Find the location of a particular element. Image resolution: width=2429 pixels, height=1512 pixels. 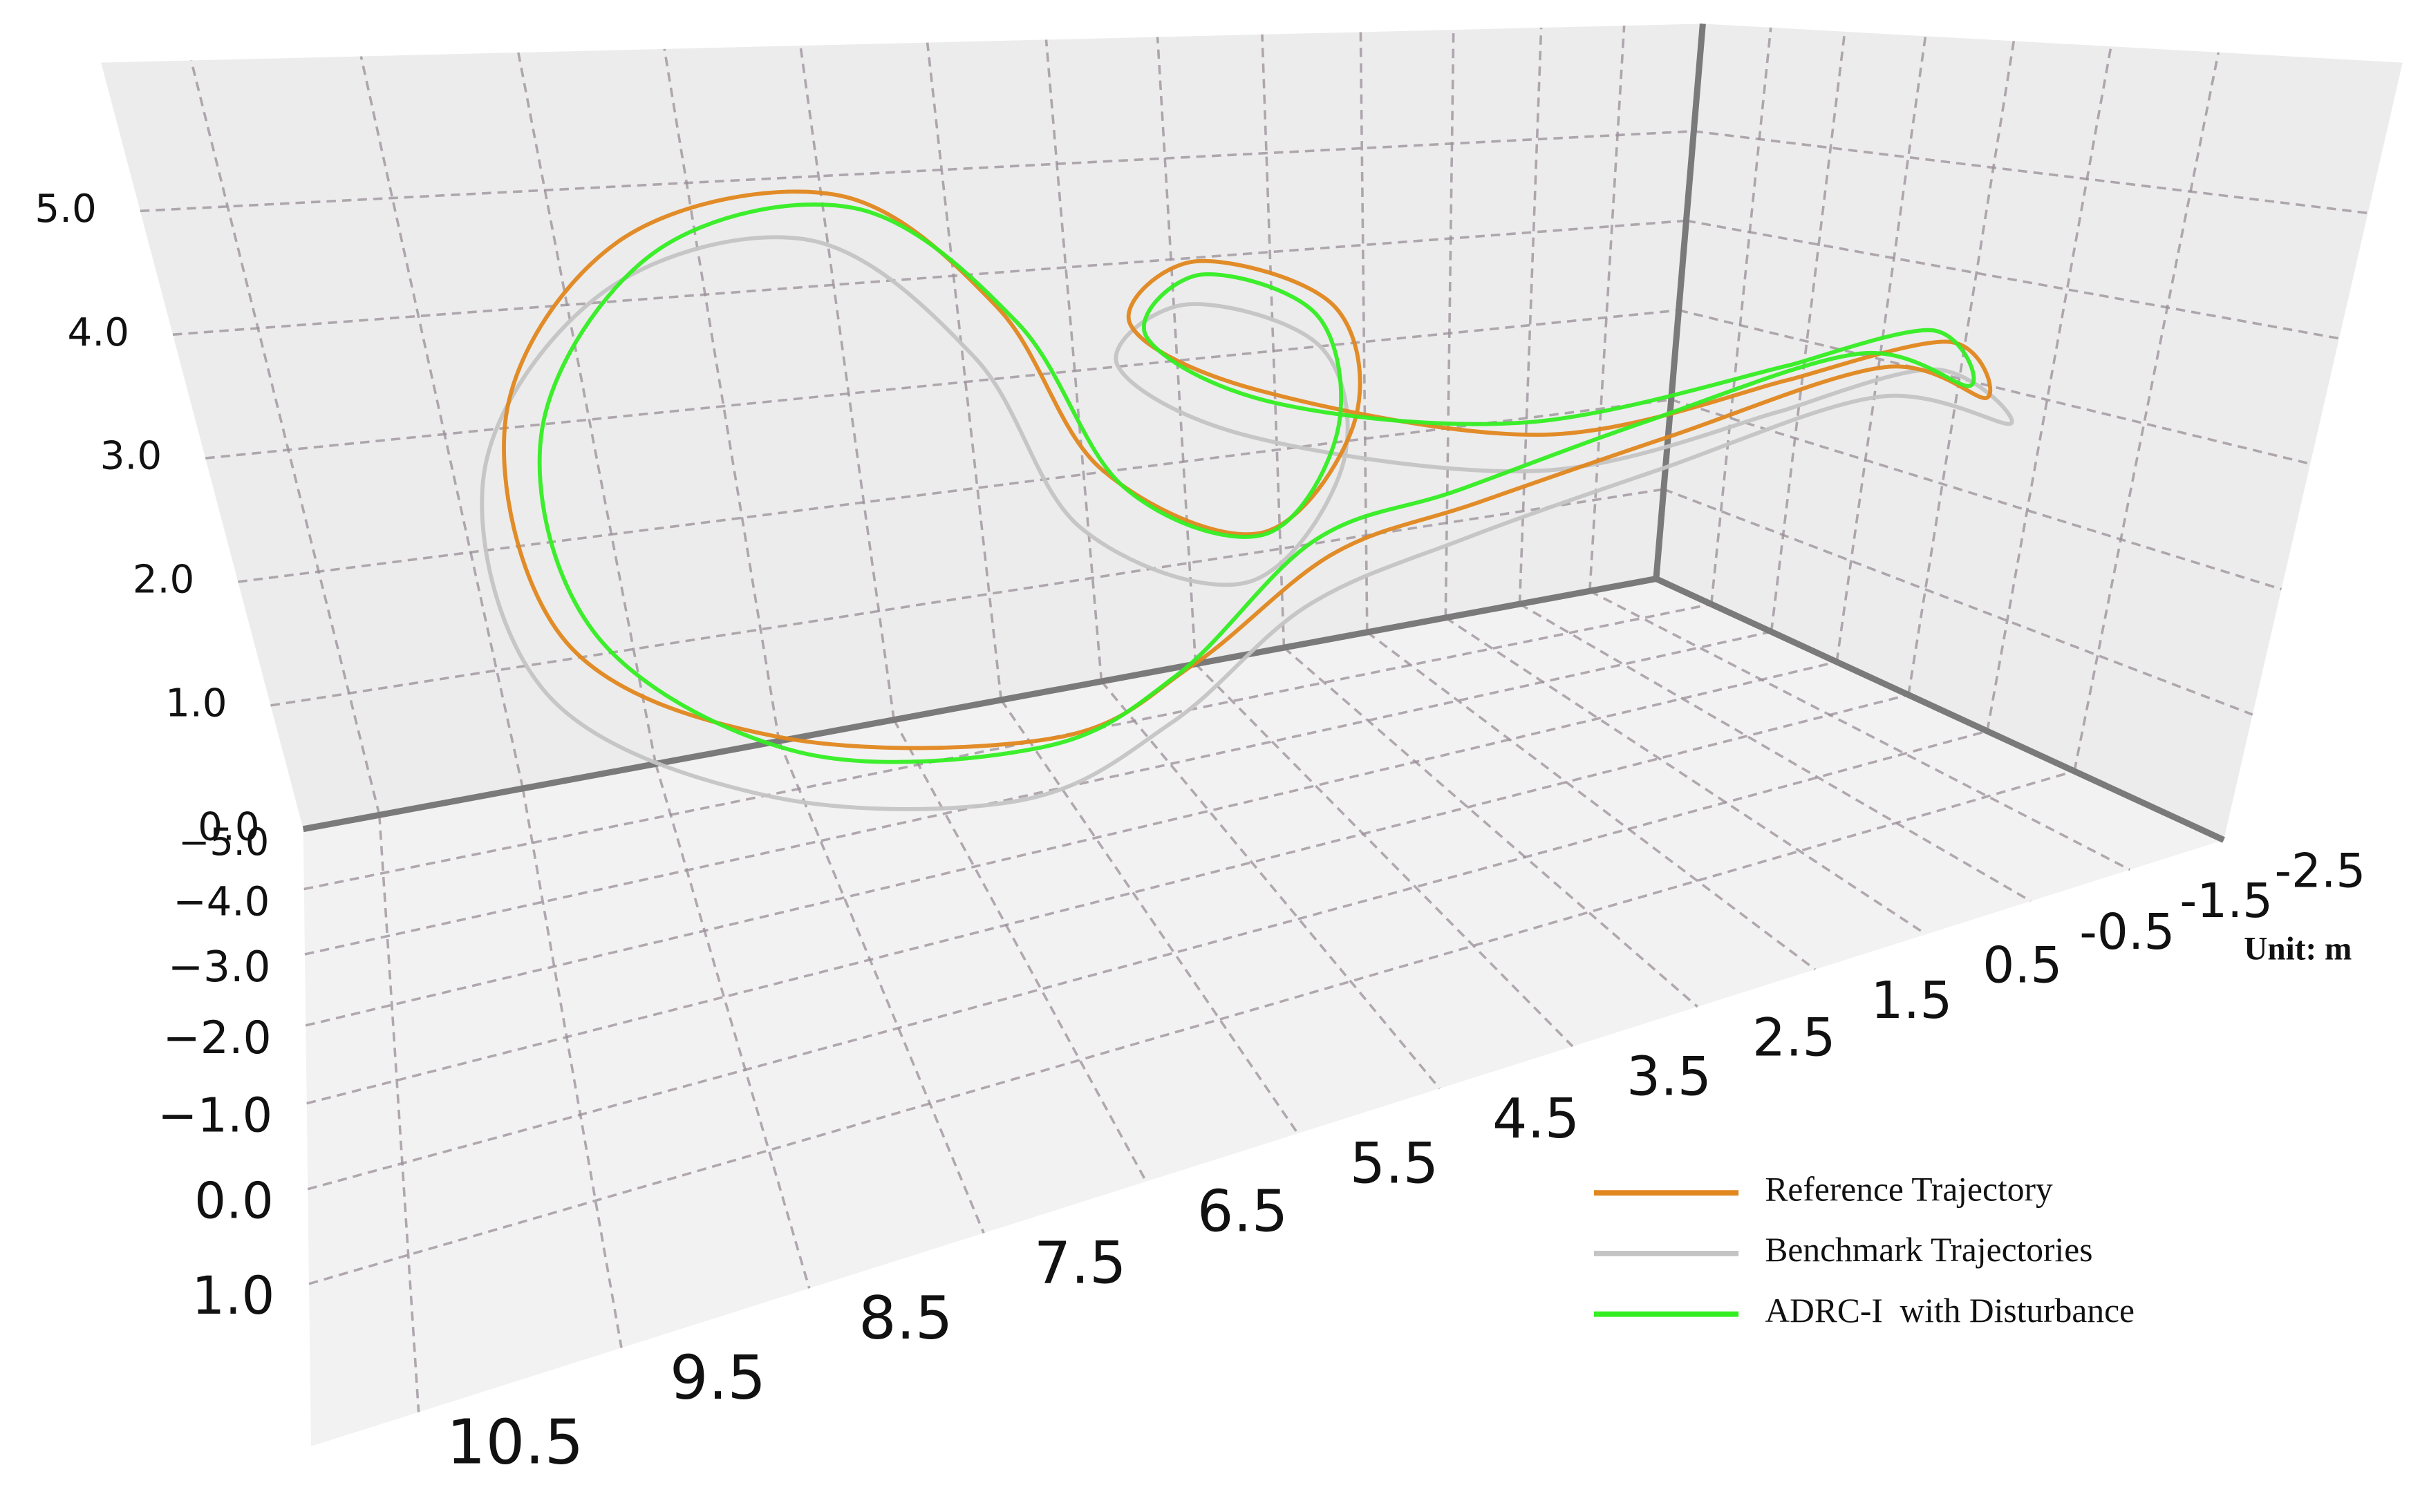

y-tick-label: −5.0 is located at coordinates (224, 842).